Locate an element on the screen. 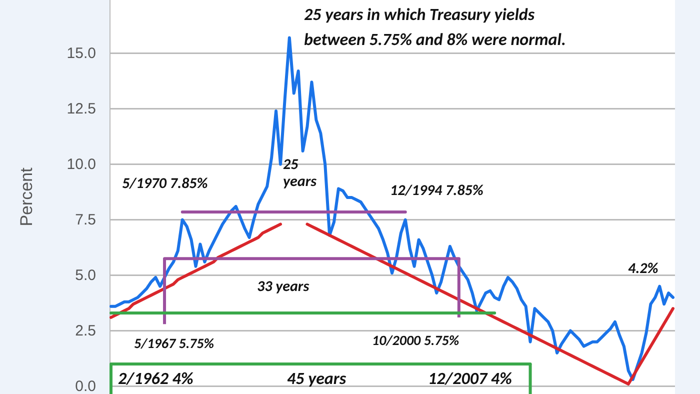 Image resolution: width=700 pixels, height=394 pixels. annotation: 2/1962 4% is located at coordinates (156, 378).